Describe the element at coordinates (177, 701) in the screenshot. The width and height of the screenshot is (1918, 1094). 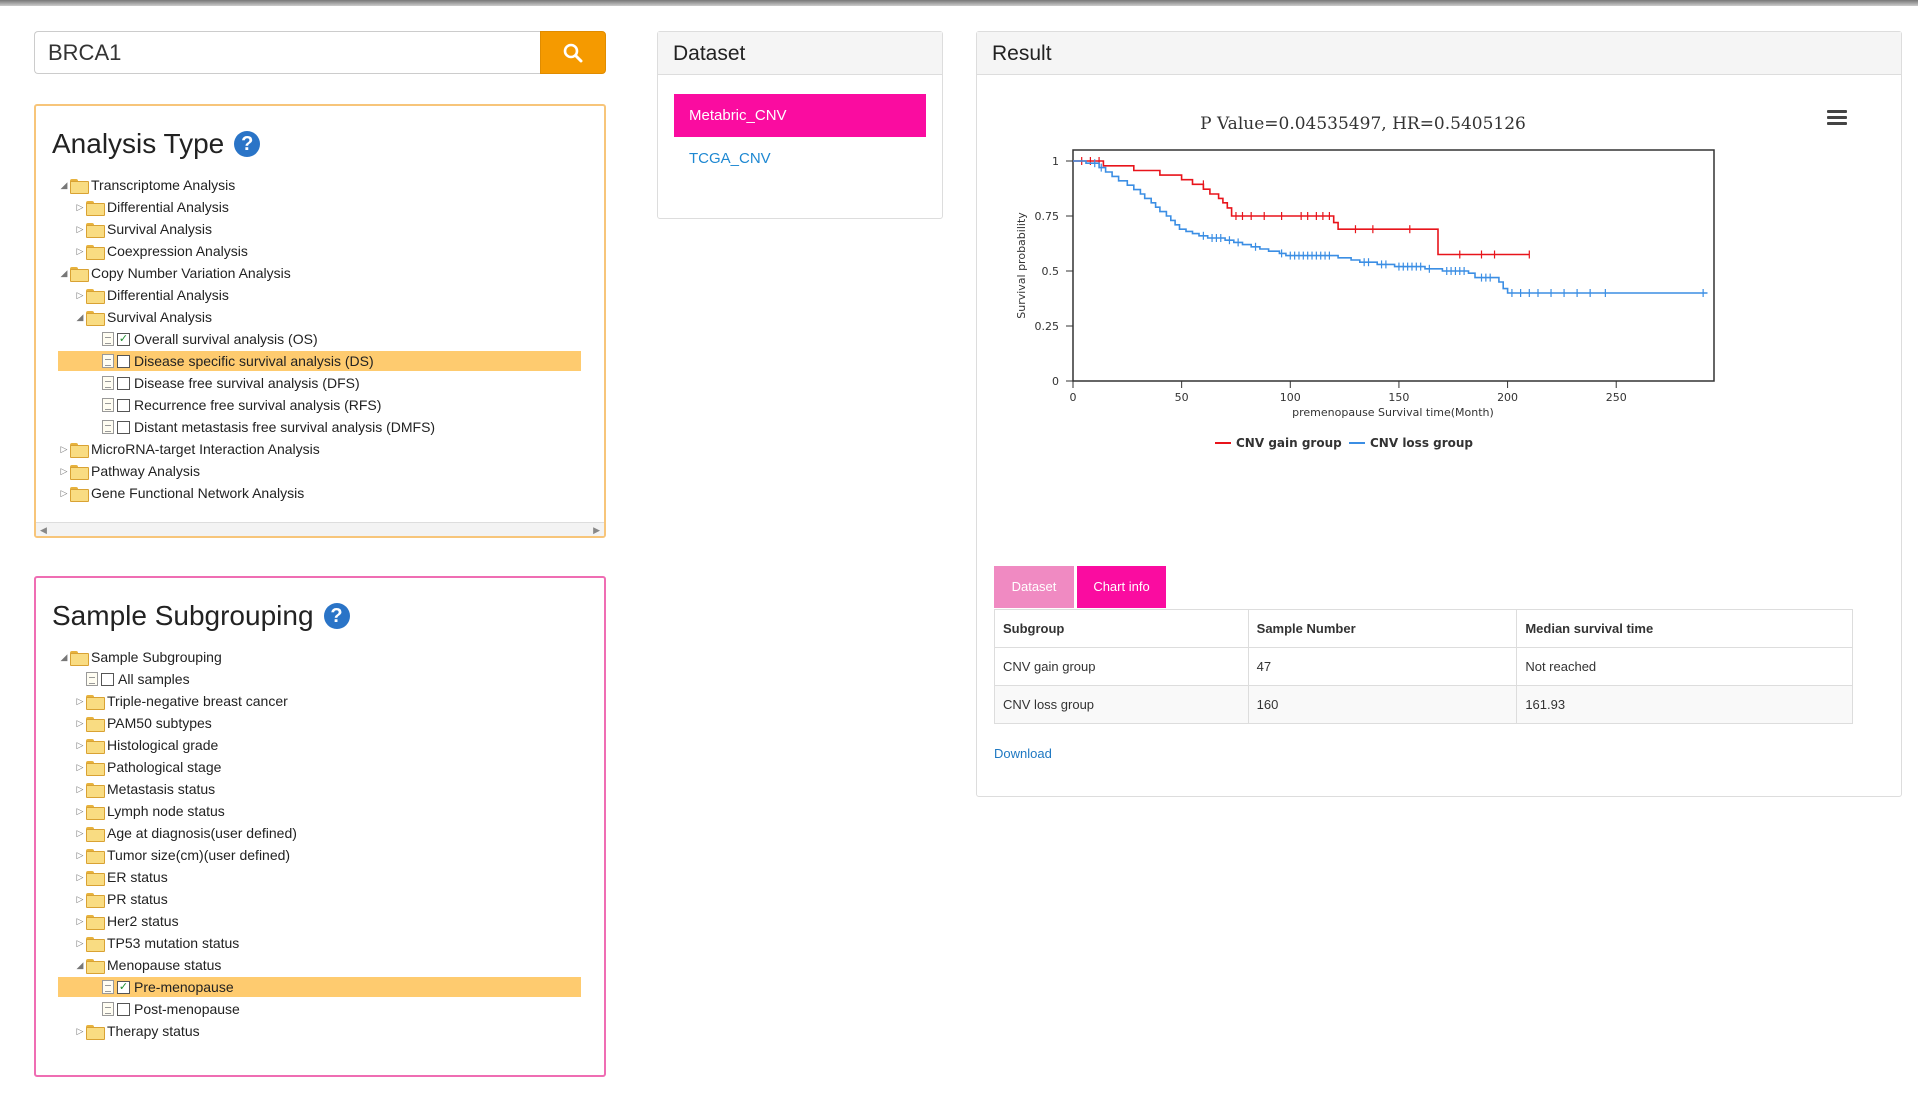
I see `tree-node: ▷ Triple-negative breast cancer` at that location.